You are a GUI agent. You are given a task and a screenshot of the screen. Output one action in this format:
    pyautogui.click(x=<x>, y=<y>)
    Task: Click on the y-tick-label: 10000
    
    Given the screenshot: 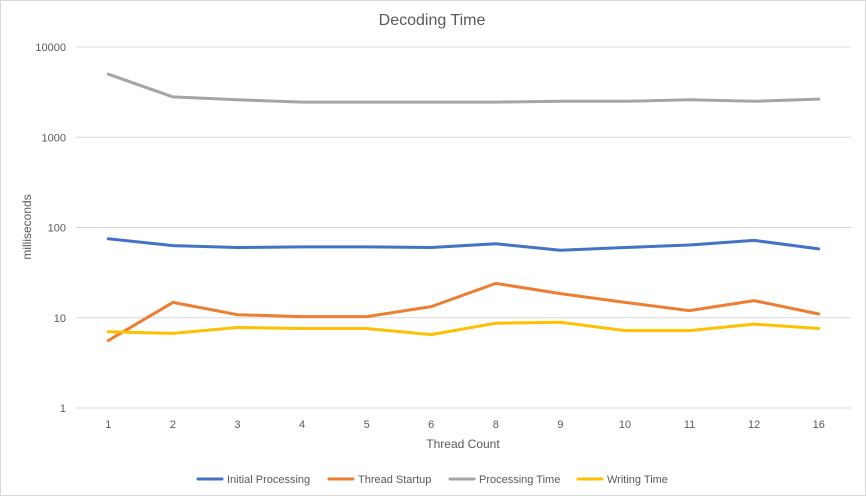 What is the action you would take?
    pyautogui.click(x=50, y=48)
    